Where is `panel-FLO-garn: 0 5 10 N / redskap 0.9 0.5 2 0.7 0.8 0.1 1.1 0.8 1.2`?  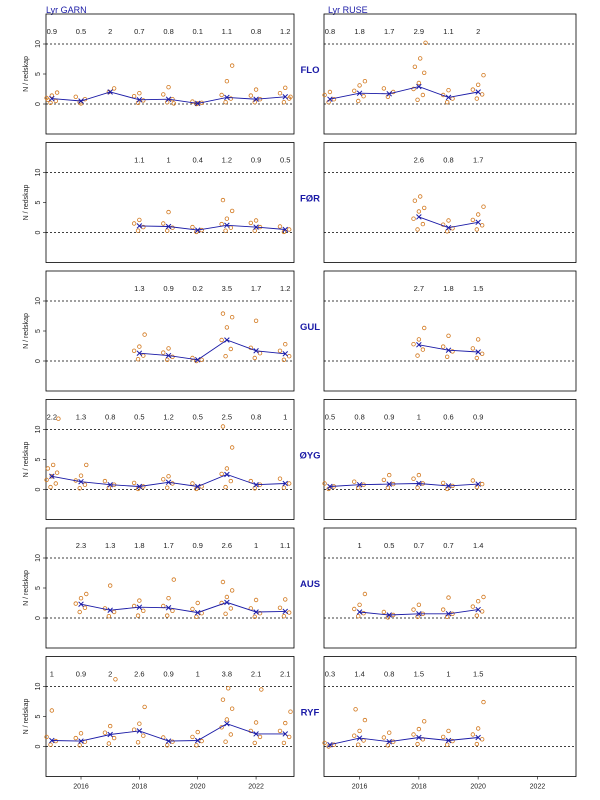
panel-FLO-garn: 0 5 10 N / redskap 0.9 0.5 2 0.7 0.8 0.1 1.1 0.8 1.2 is located at coordinates (159, 74).